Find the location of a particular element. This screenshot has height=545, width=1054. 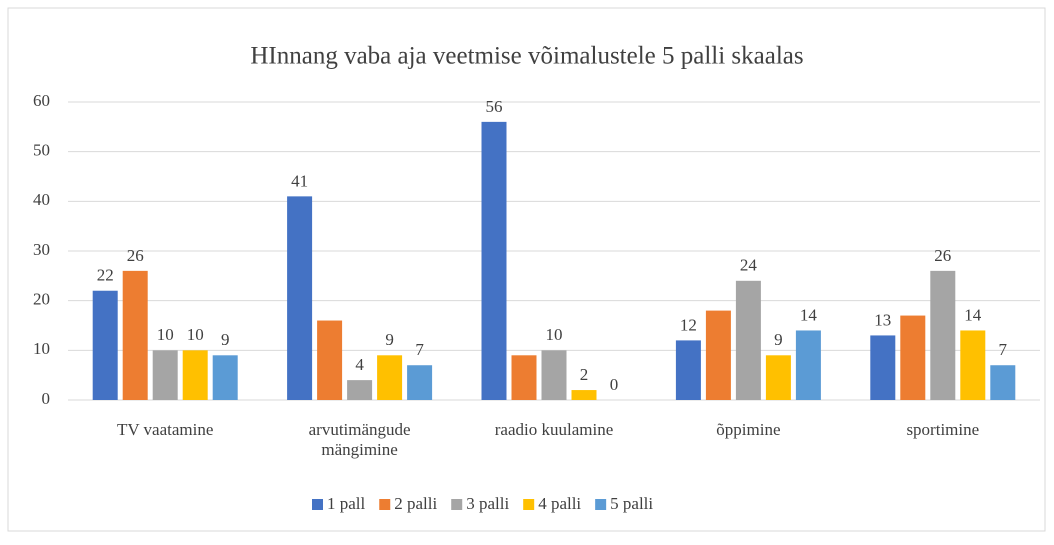

data-label: 2 is located at coordinates (584, 374).